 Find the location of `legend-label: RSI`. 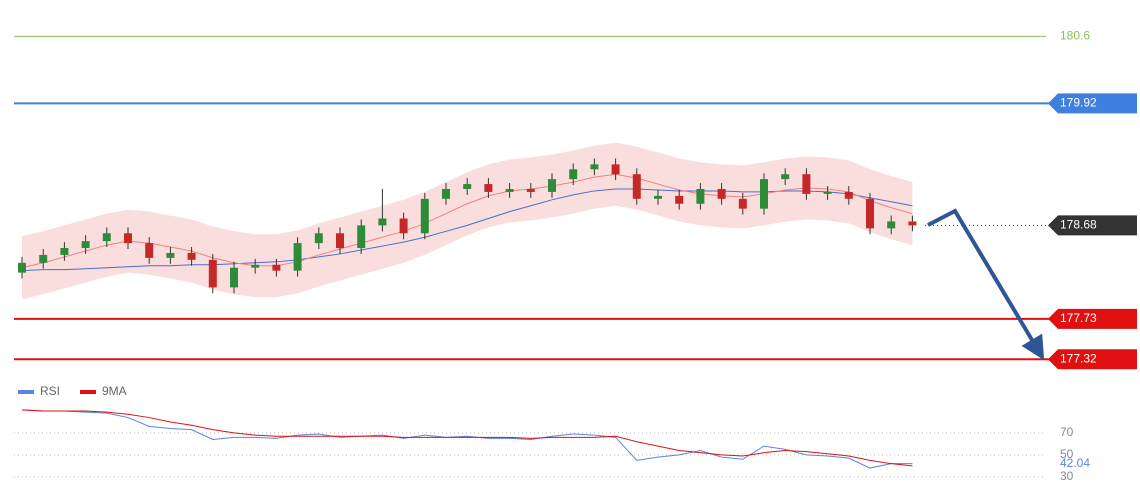

legend-label: RSI is located at coordinates (50, 391).